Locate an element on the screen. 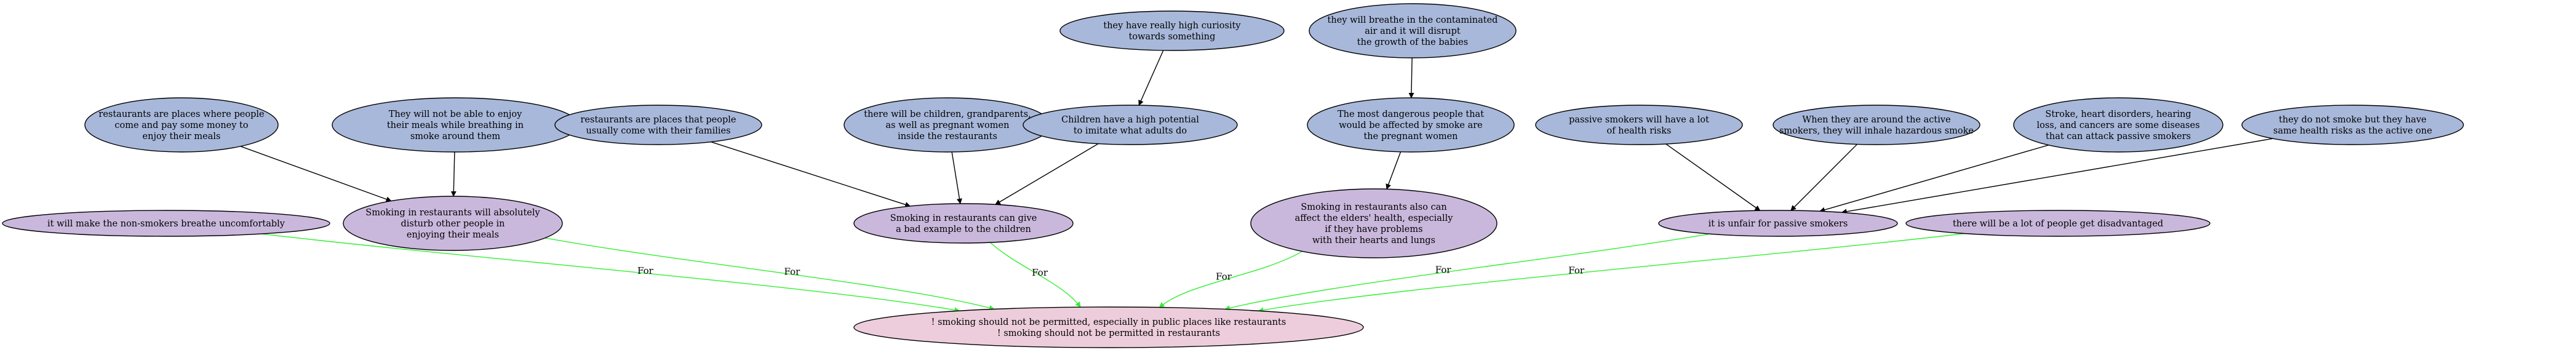 This screenshot has width=2576, height=355. for-edge-disadvantaged: For is located at coordinates (1612, 273).